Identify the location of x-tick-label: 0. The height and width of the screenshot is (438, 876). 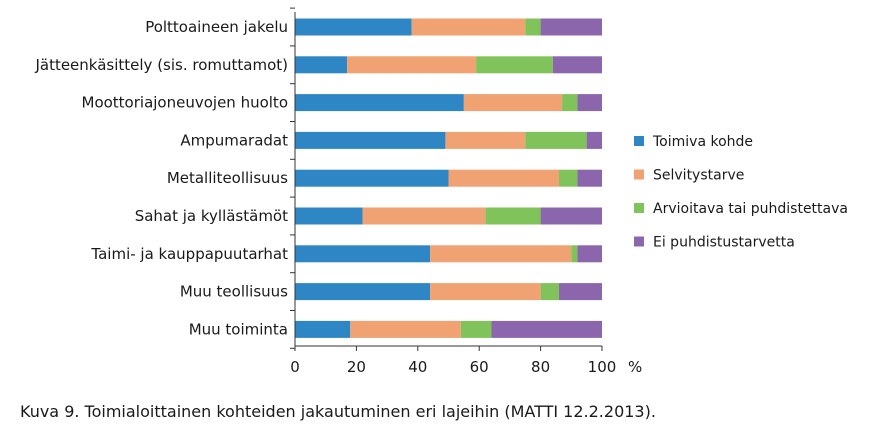
(295, 367).